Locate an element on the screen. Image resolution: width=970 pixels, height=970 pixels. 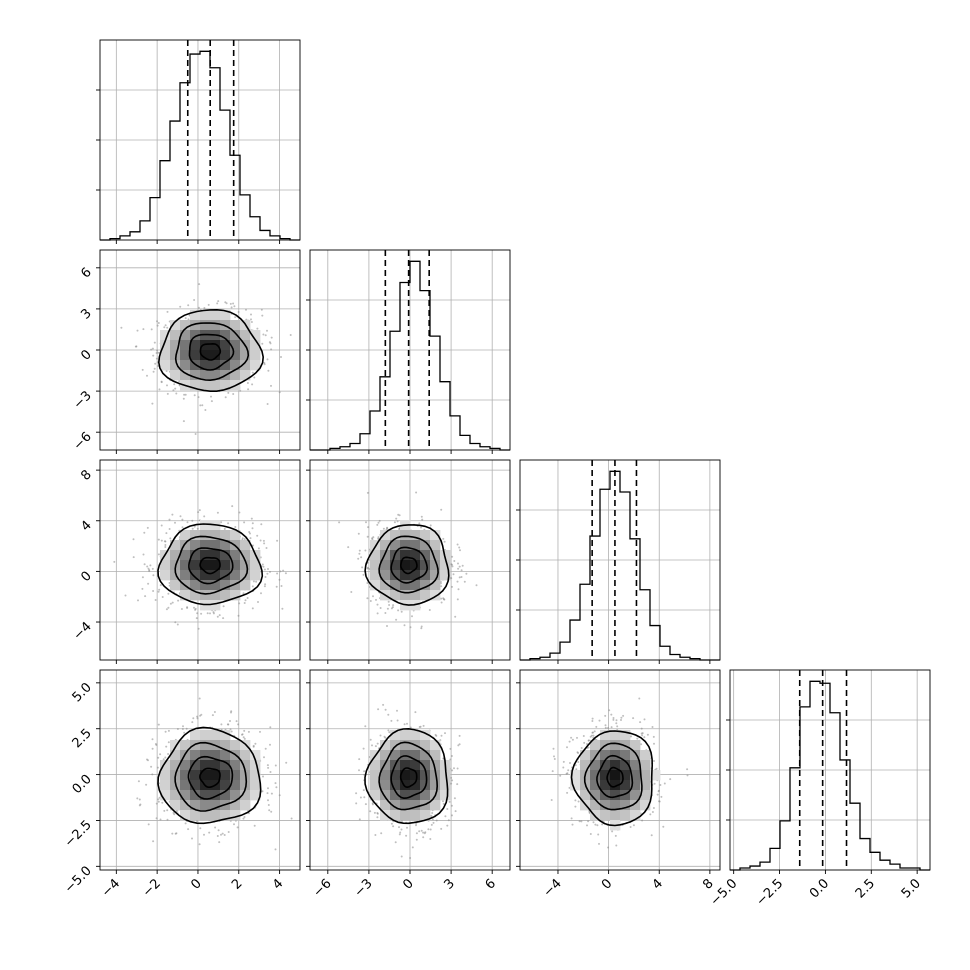
x-tick-label: 2.5 is located at coordinates (865, 888).